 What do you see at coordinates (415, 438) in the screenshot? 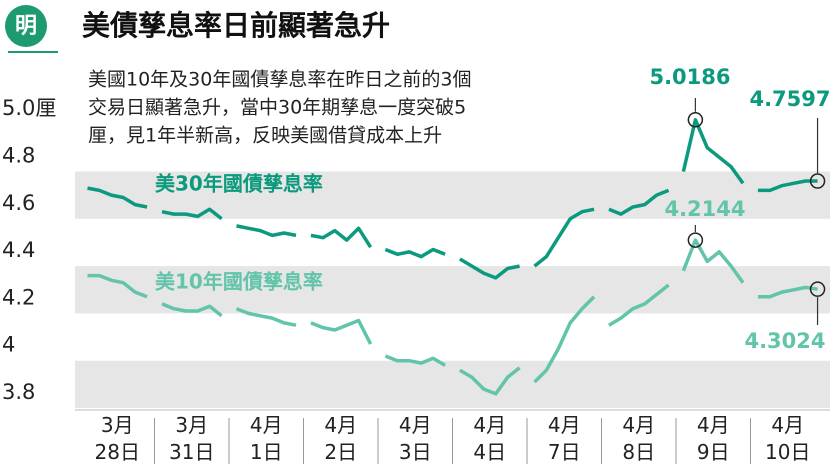
I see `x-tick-label: 4月 3日` at bounding box center [415, 438].